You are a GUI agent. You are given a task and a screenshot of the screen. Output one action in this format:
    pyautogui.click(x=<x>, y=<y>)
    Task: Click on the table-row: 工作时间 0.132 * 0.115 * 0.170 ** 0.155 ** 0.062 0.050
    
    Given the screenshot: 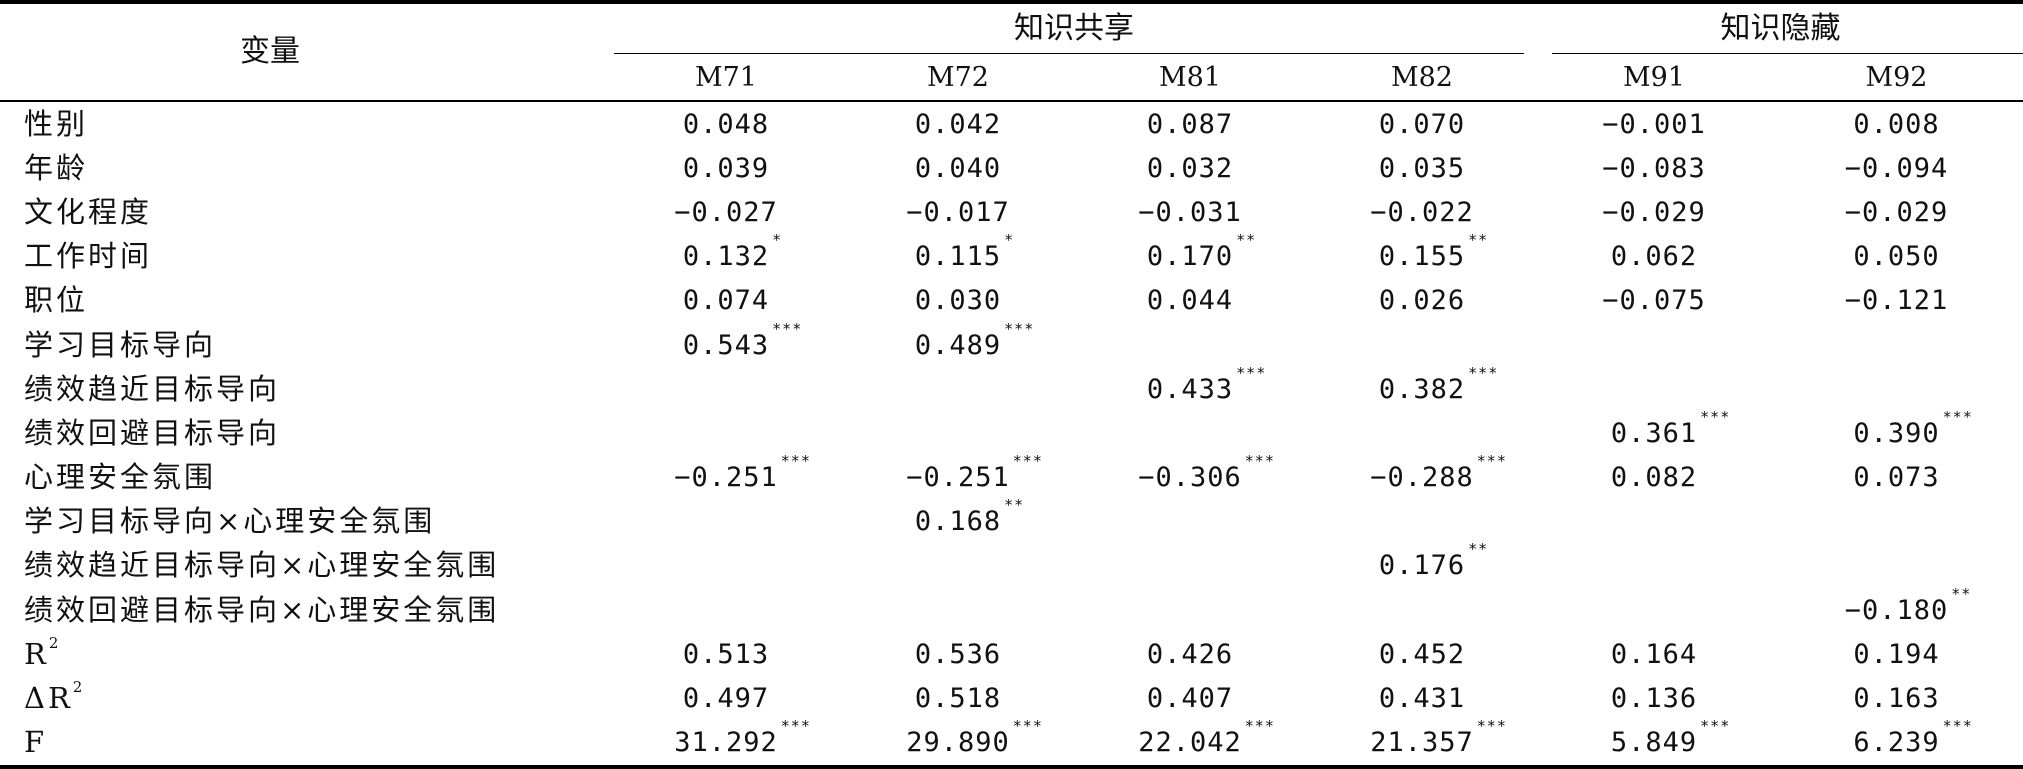 What is the action you would take?
    pyautogui.click(x=1011, y=255)
    